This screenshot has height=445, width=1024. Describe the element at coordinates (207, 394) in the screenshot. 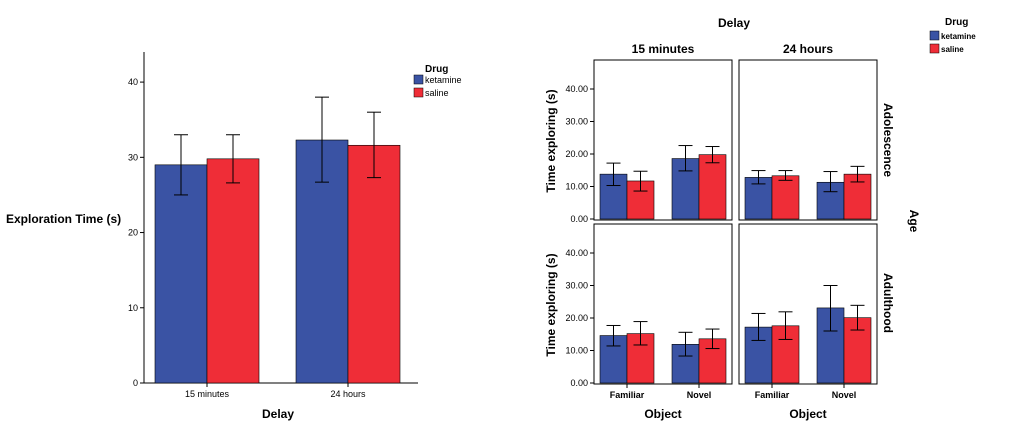

I see `left-x-tick-label-15-minutes: 15 minutes` at that location.